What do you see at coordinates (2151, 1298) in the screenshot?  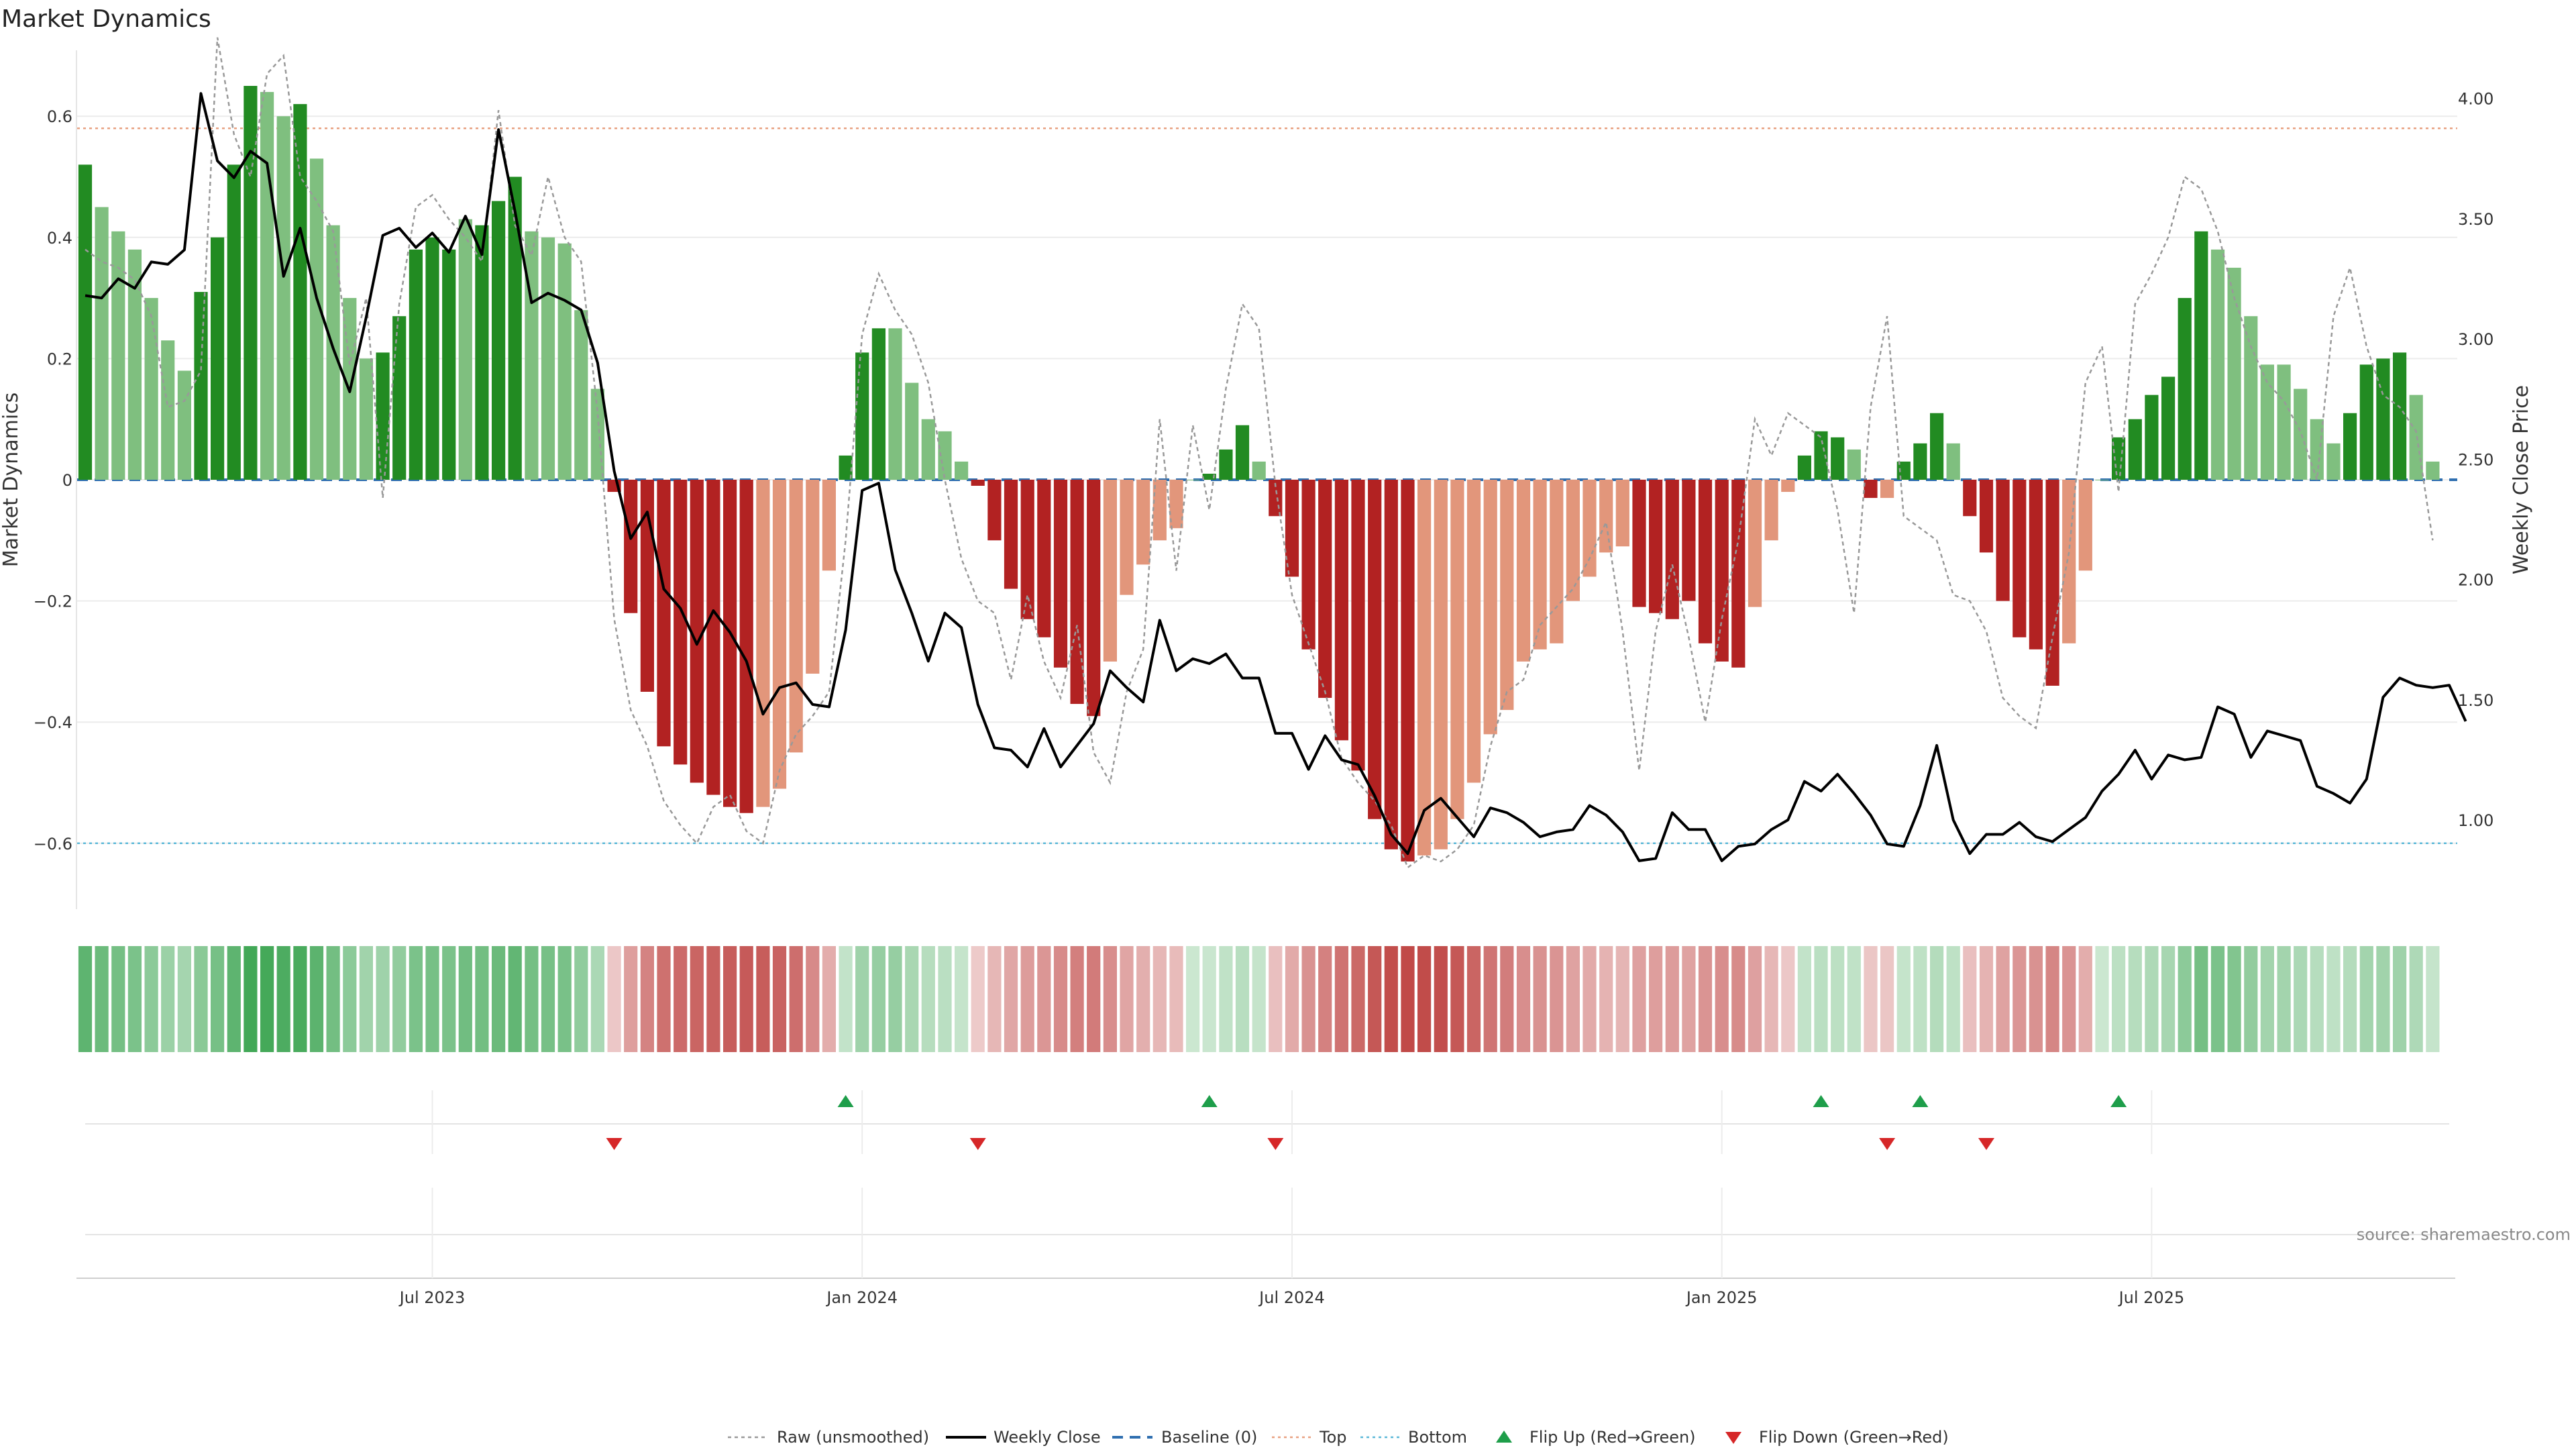 I see `x-tick-label: Jul 2025` at bounding box center [2151, 1298].